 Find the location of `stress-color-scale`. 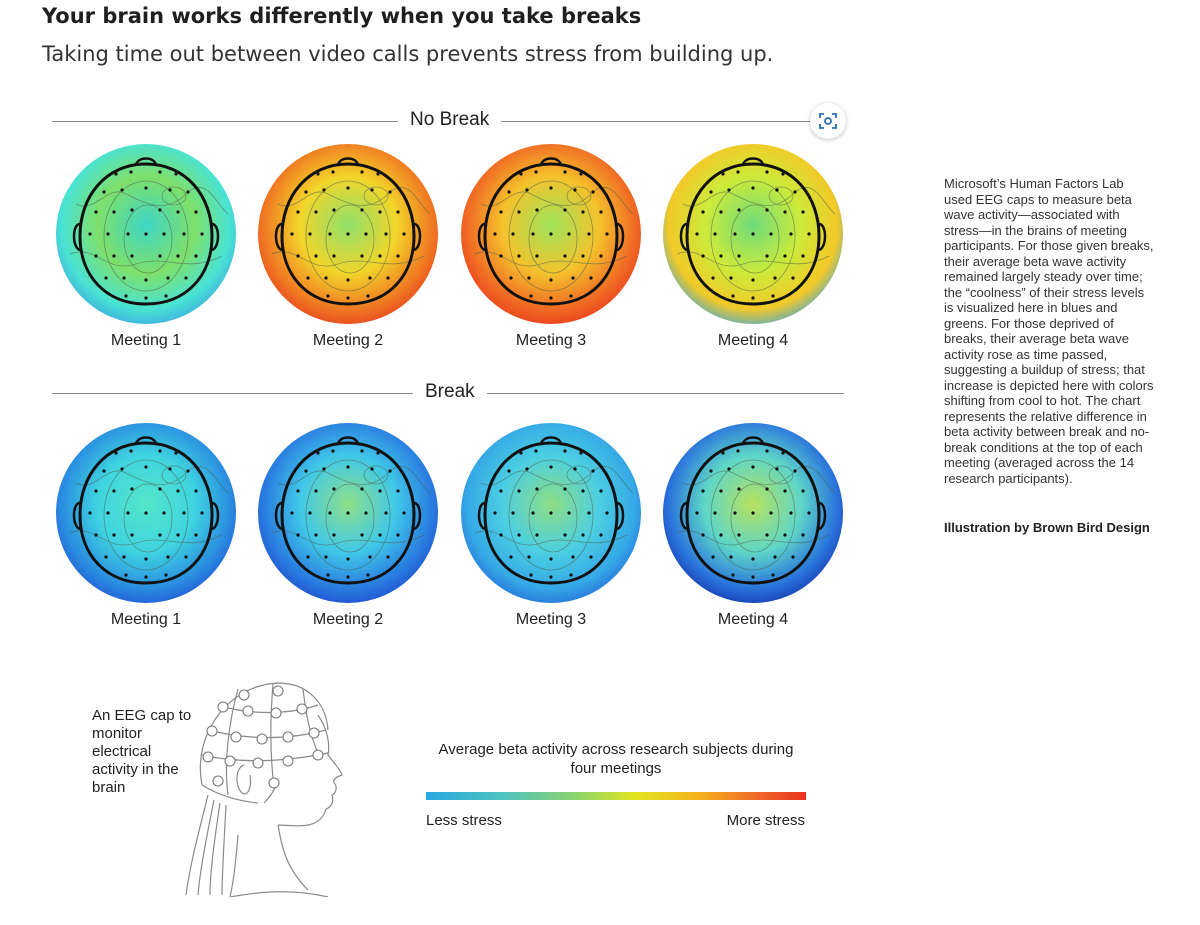

stress-color-scale is located at coordinates (616, 796).